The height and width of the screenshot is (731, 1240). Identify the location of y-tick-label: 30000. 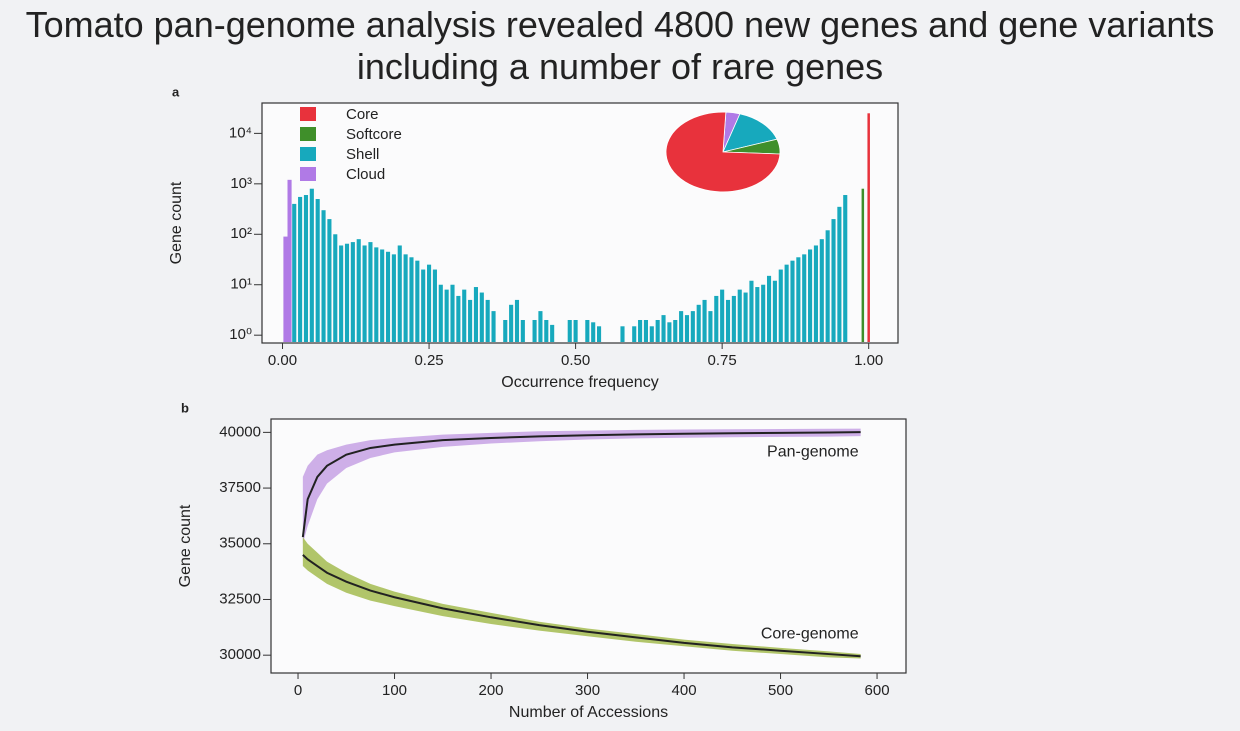
(240, 654).